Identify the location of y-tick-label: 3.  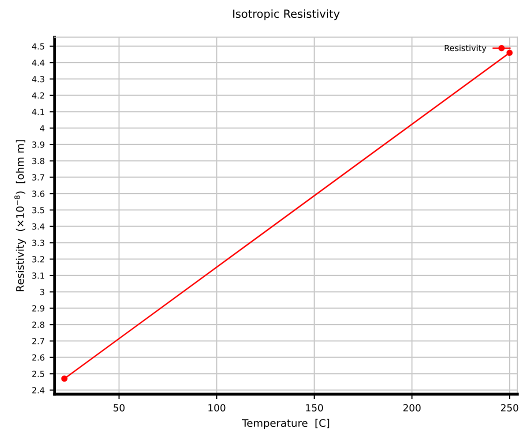
(42, 292).